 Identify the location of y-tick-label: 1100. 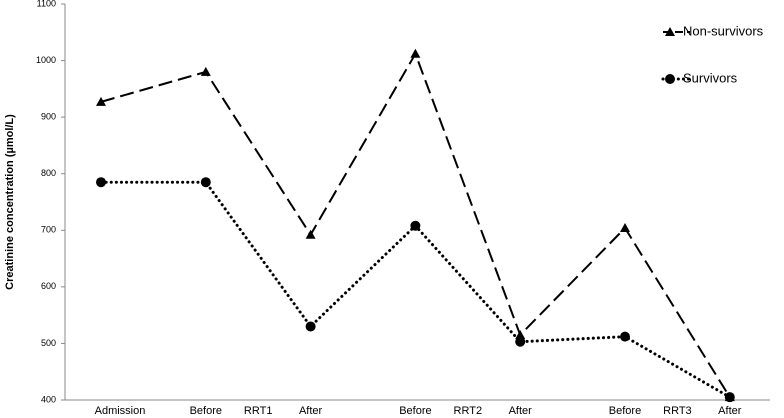
(46, 4).